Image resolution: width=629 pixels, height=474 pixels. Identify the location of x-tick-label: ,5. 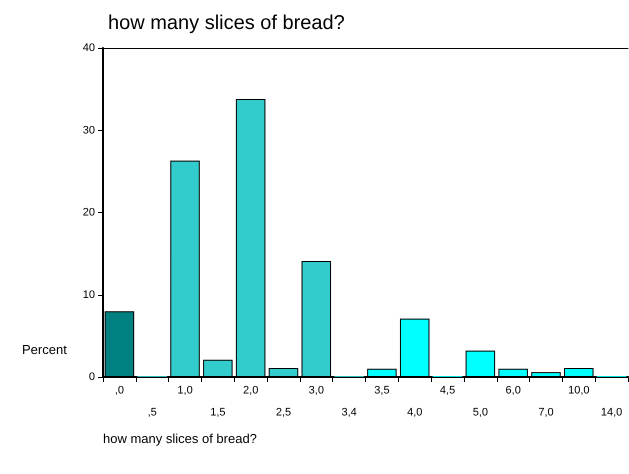
(152, 412).